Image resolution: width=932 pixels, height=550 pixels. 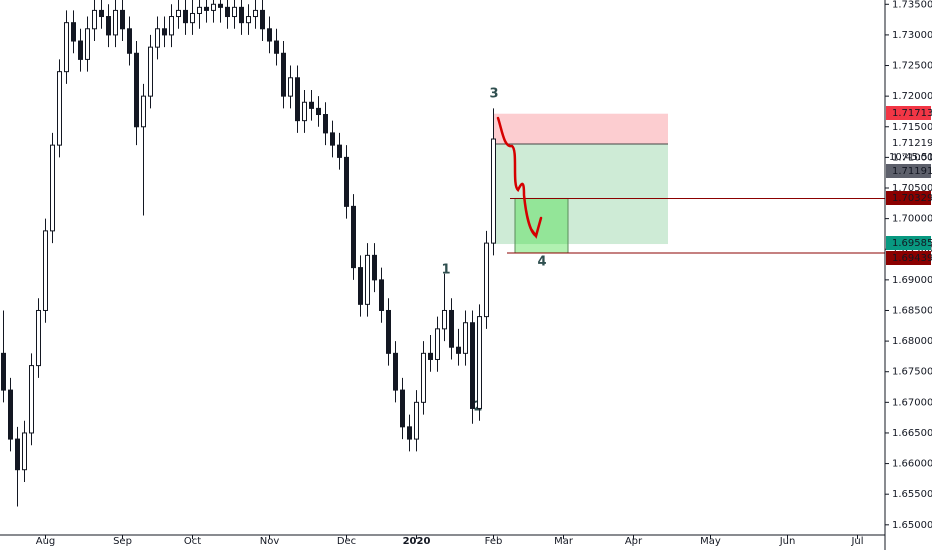 What do you see at coordinates (912, 96) in the screenshot?
I see `y-tick-label: 1.72000` at bounding box center [912, 96].